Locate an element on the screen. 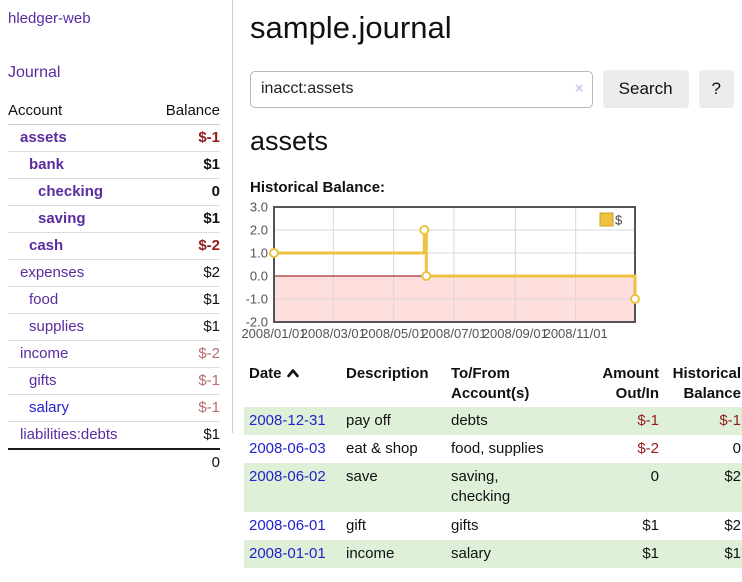 The width and height of the screenshot is (742, 582). account-link-expenses: expenses is located at coordinates (52, 272).